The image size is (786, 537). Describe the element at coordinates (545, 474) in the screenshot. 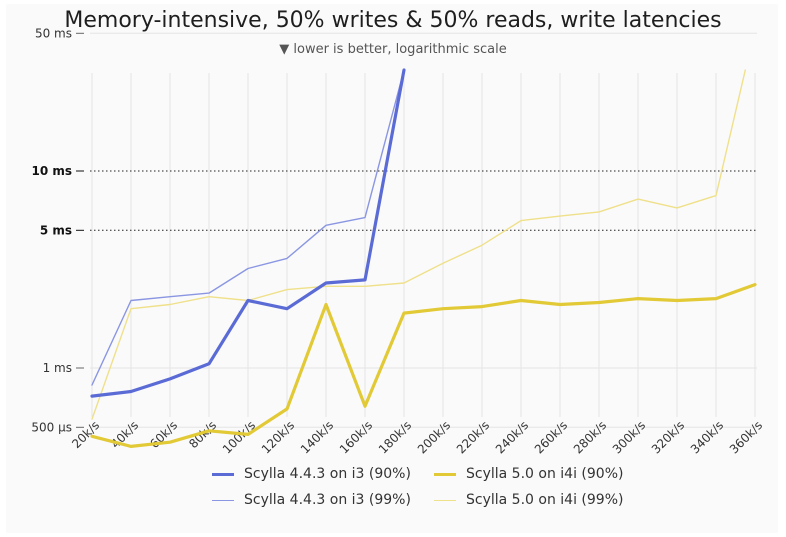

I see `legend-label-3: Scylla 5.0 on i4i (90%)` at that location.